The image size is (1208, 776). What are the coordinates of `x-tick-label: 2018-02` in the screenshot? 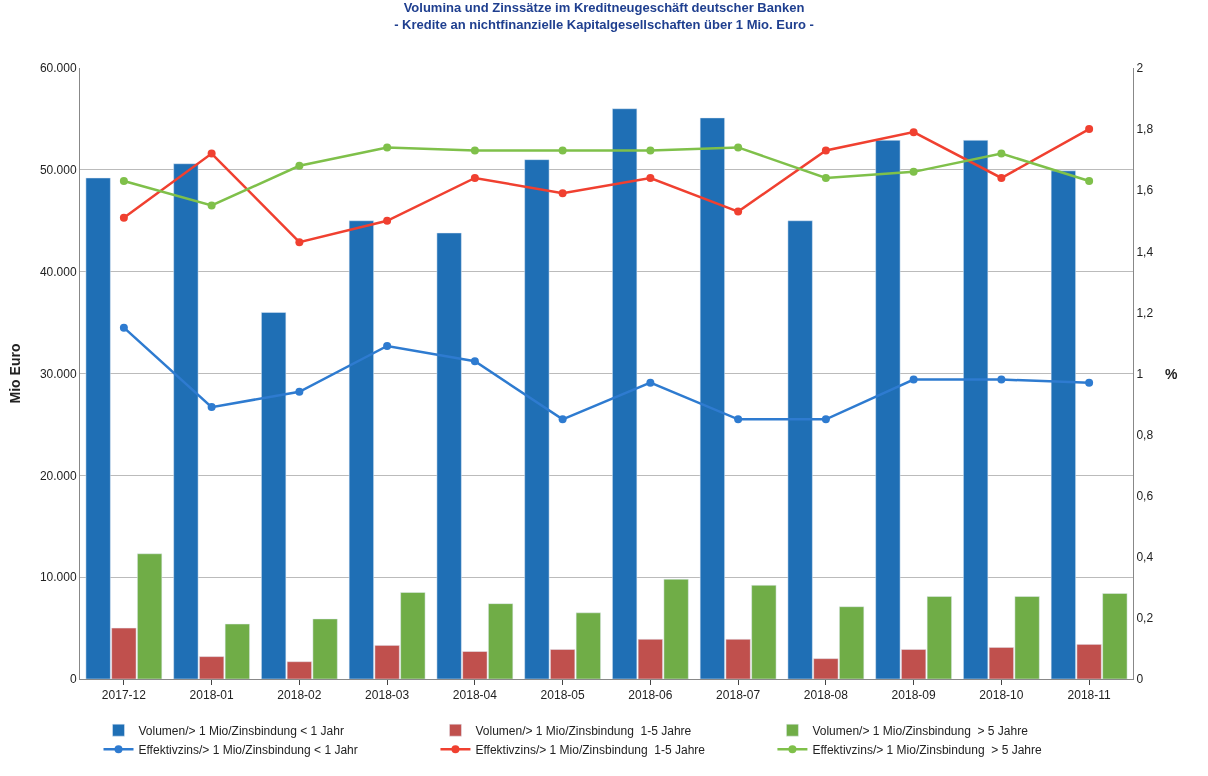 It's located at (299, 695).